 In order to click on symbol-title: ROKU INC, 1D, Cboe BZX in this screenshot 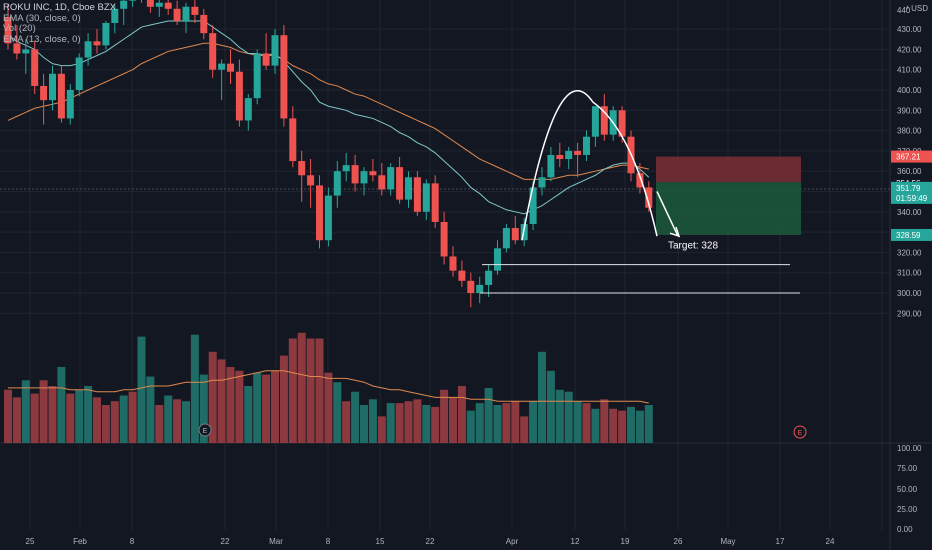, I will do `click(59, 7)`.